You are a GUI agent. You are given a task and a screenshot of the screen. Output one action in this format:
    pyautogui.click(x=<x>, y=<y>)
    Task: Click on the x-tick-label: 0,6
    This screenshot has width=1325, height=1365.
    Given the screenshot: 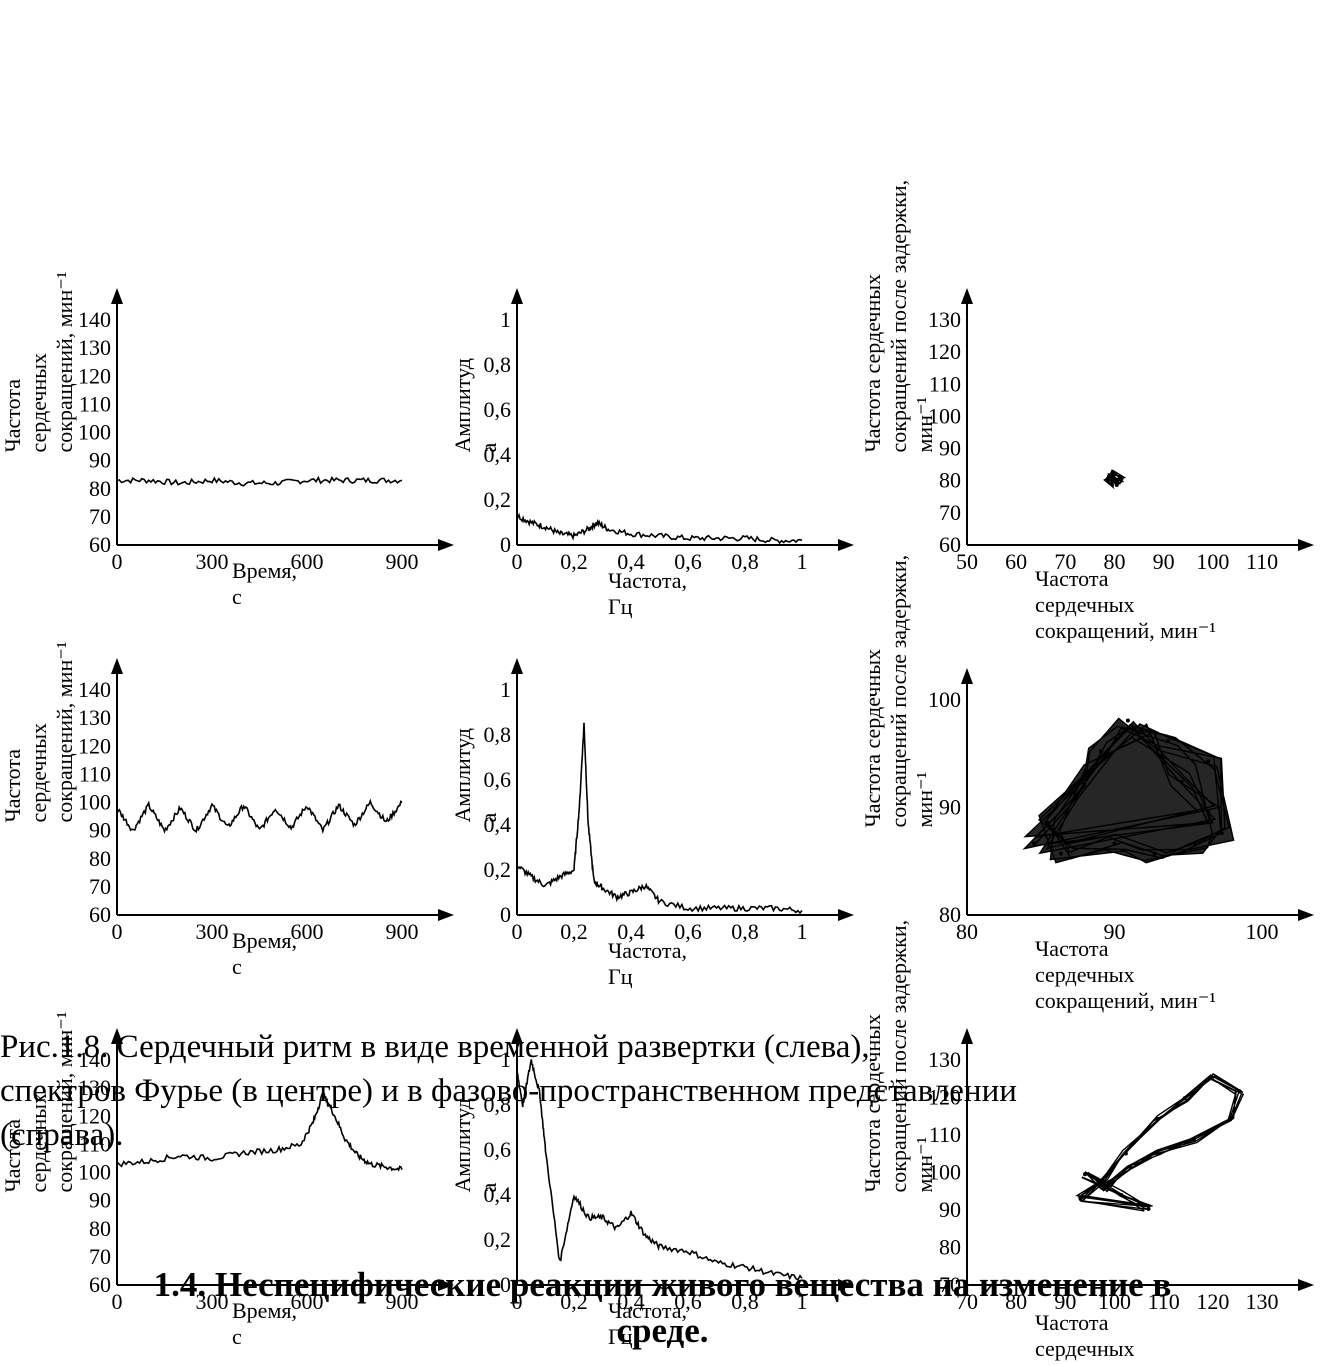 What is the action you would take?
    pyautogui.click(x=688, y=1301)
    